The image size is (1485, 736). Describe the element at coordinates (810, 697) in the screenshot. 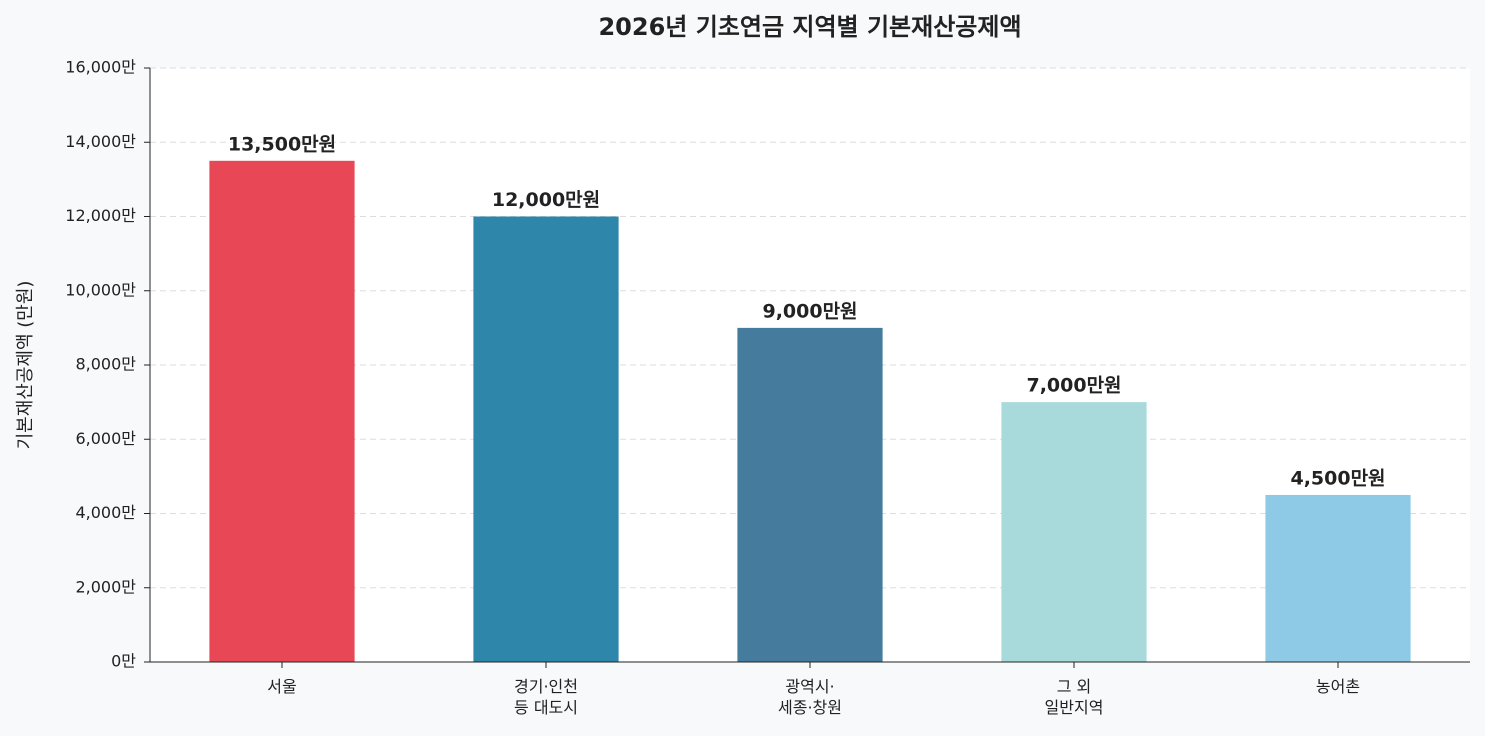

I see `x-tick-label: 광역시· 세종·창원` at that location.